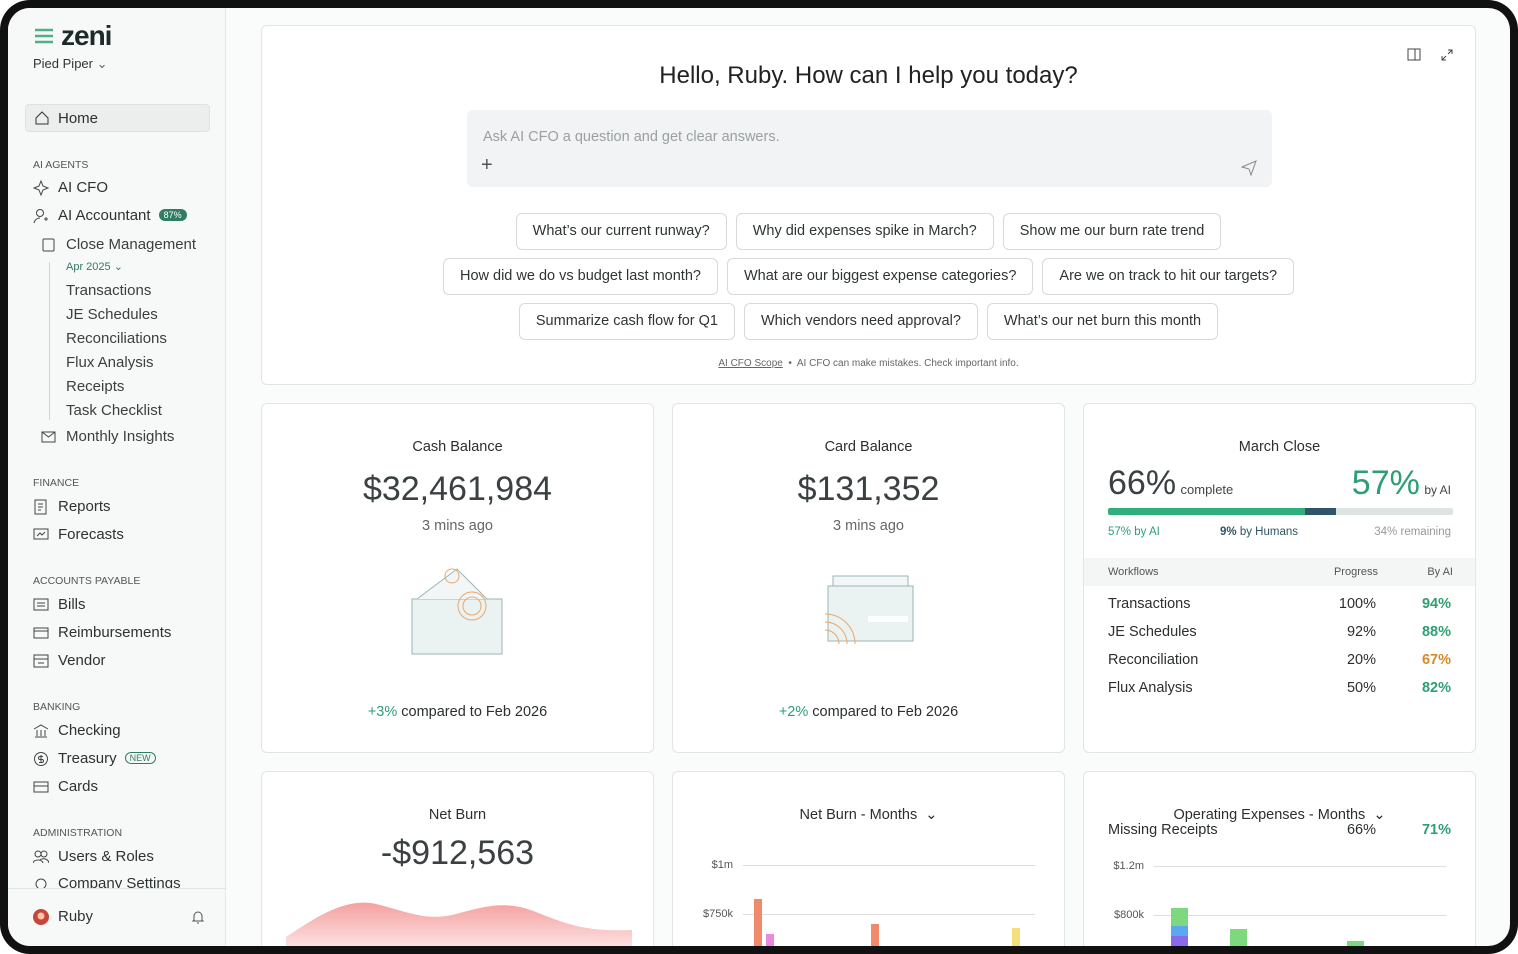  Describe the element at coordinates (1414, 55) in the screenshot. I see `panel-icon` at that location.